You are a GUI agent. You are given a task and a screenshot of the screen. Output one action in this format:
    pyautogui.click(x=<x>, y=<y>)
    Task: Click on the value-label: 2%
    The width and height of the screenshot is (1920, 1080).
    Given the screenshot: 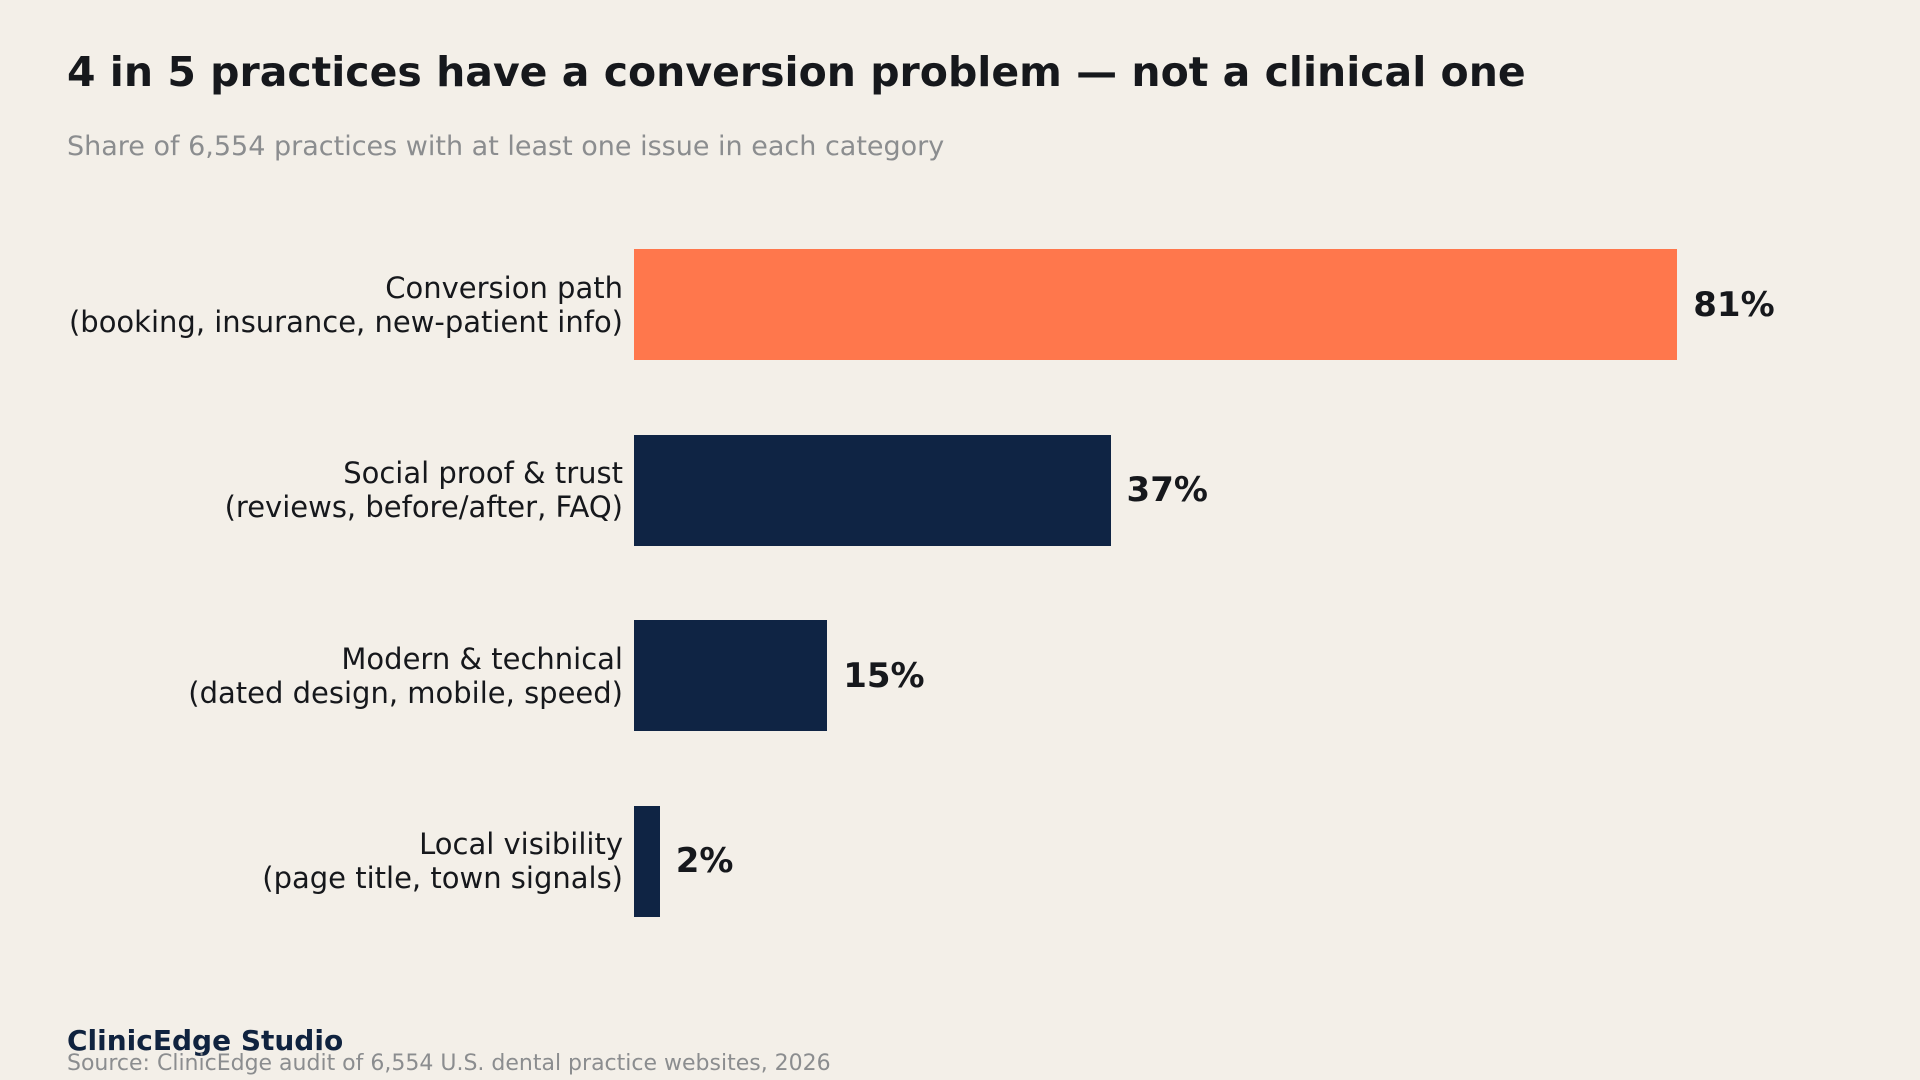 What is the action you would take?
    pyautogui.click(x=704, y=861)
    